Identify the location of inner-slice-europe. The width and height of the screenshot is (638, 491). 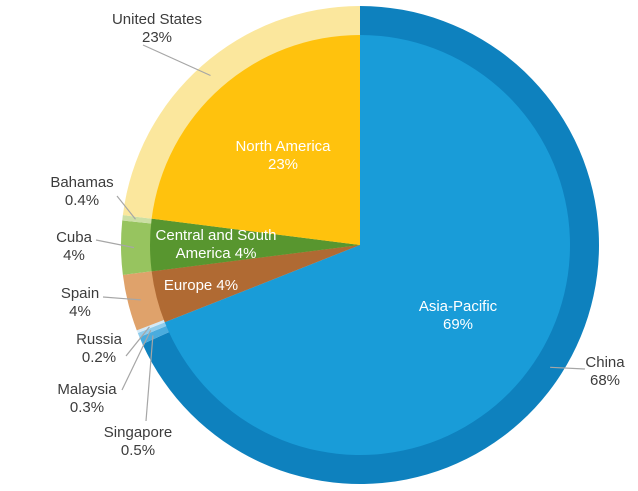
(255, 284).